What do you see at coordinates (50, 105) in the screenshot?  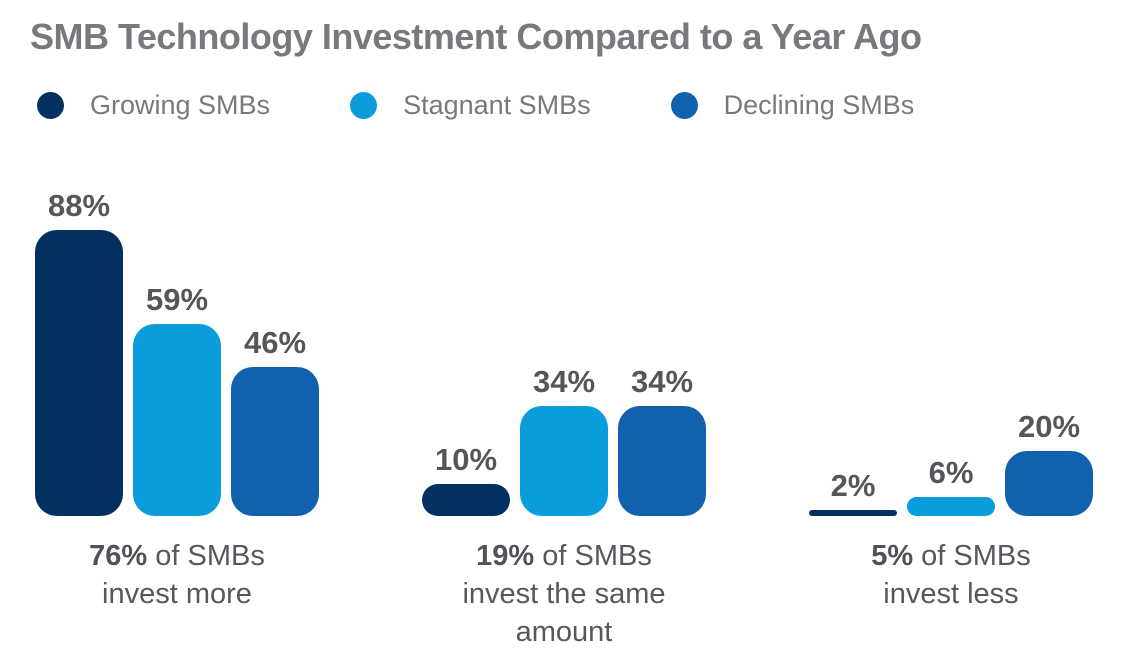 I see `growing-smbs-dot-icon` at bounding box center [50, 105].